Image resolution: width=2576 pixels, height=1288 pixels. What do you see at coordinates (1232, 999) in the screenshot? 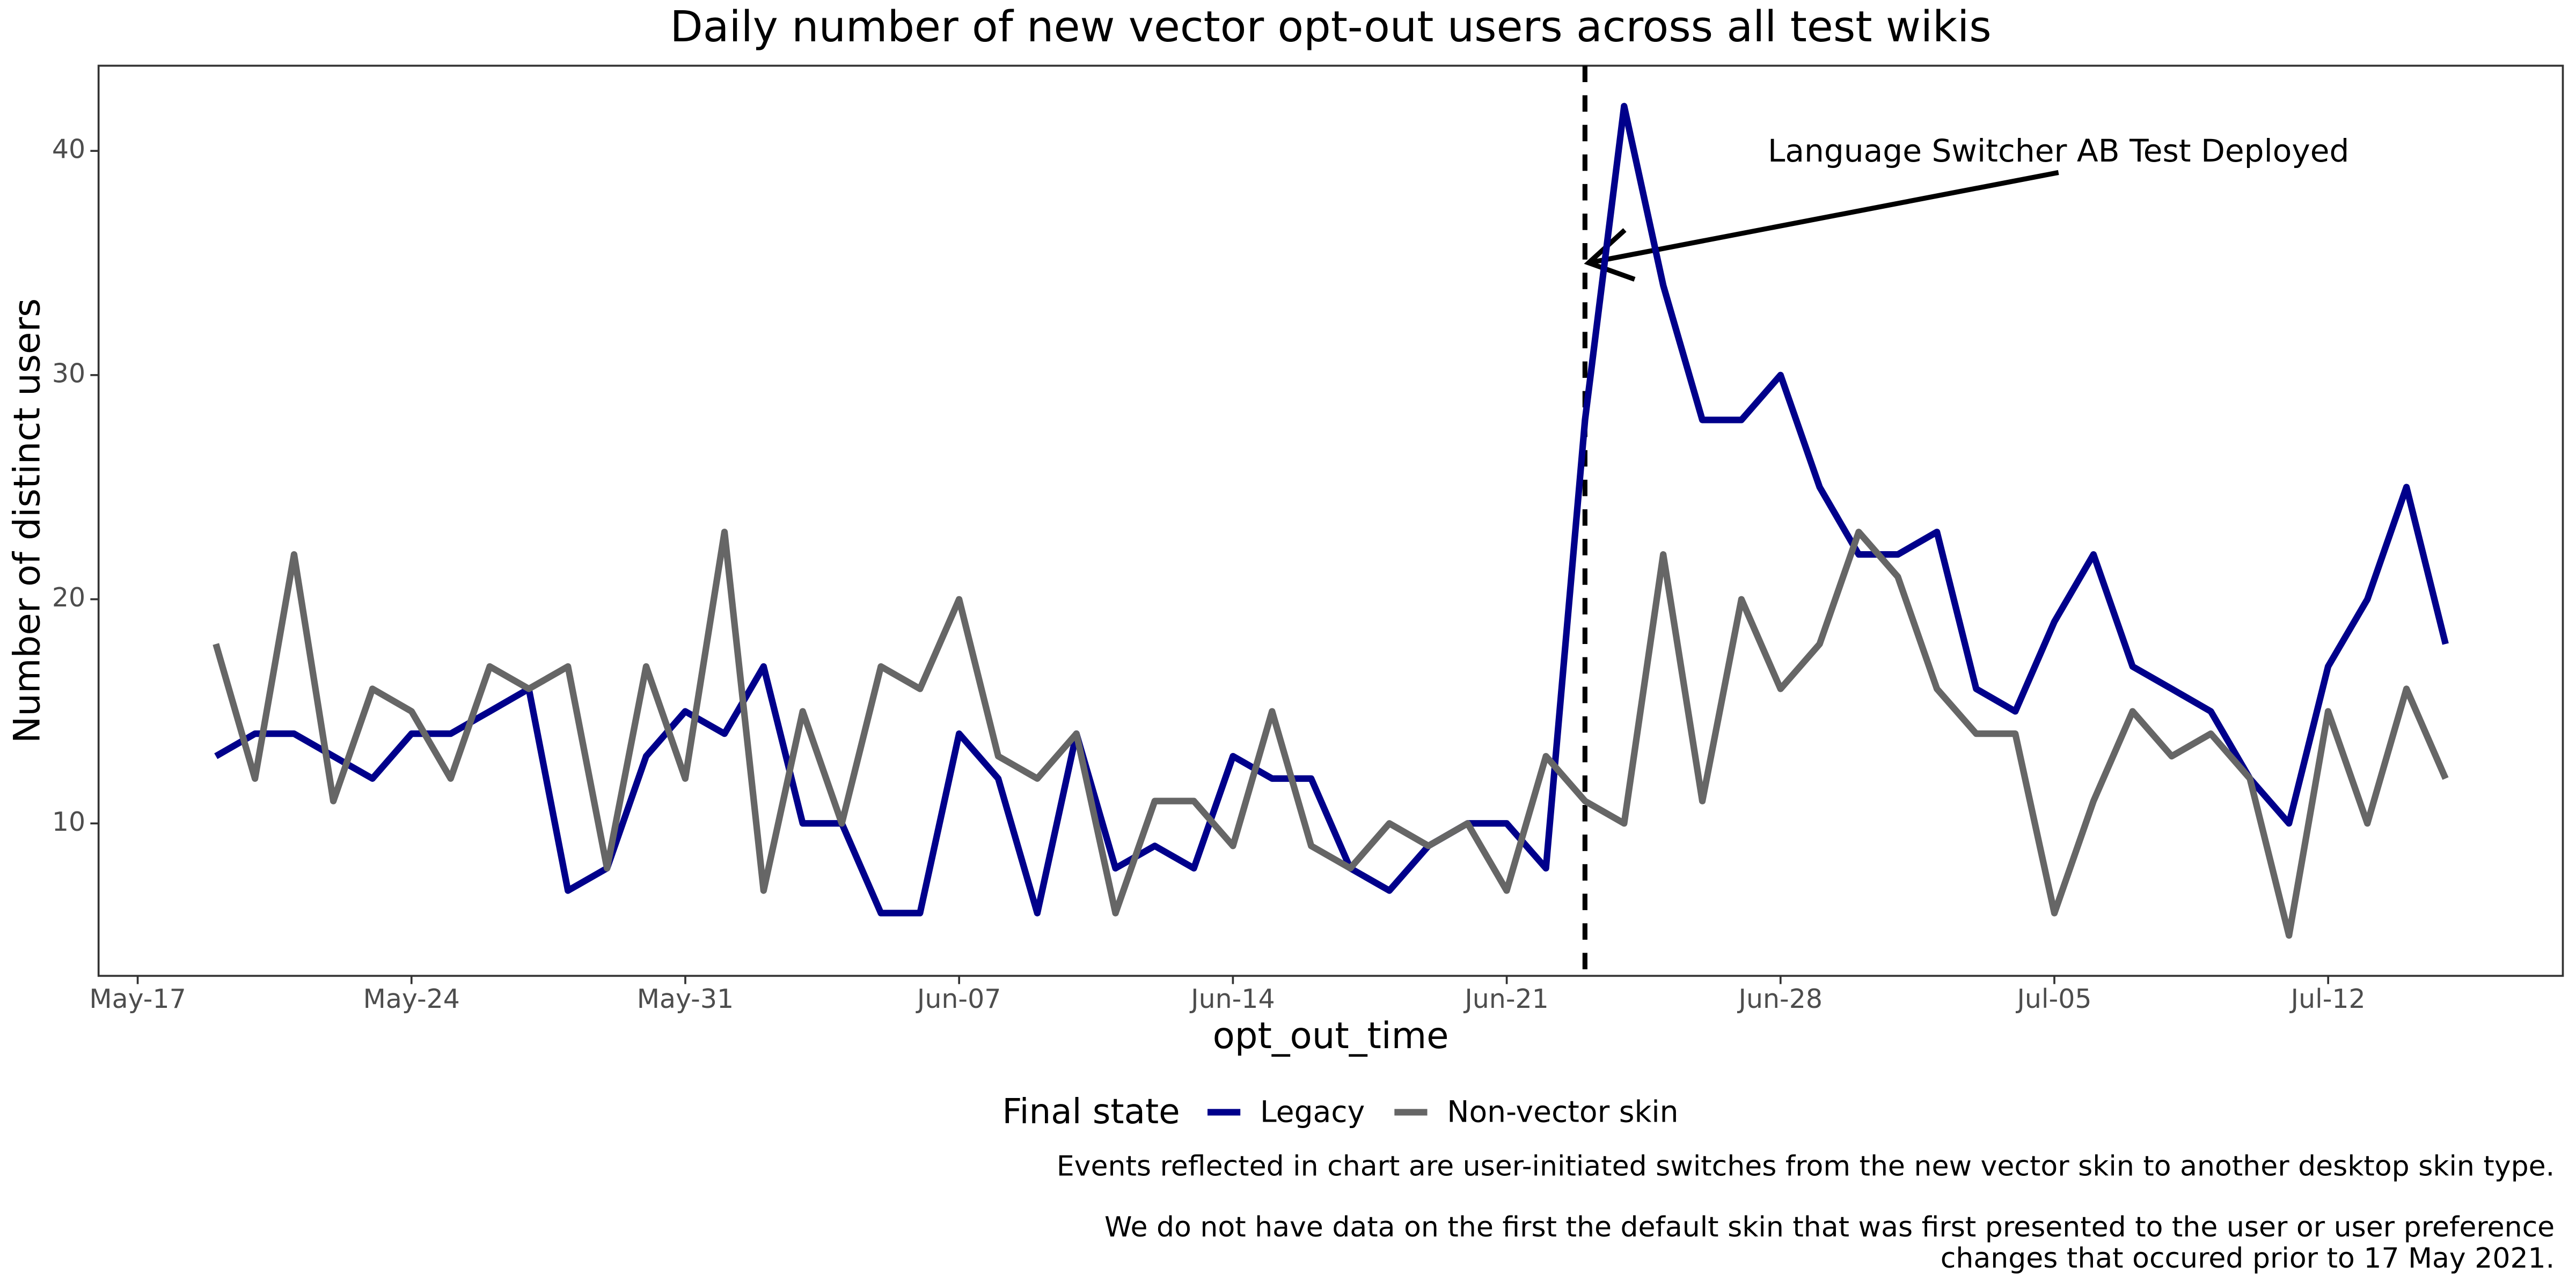
I see `x-tick-label: Jun-14` at bounding box center [1232, 999].